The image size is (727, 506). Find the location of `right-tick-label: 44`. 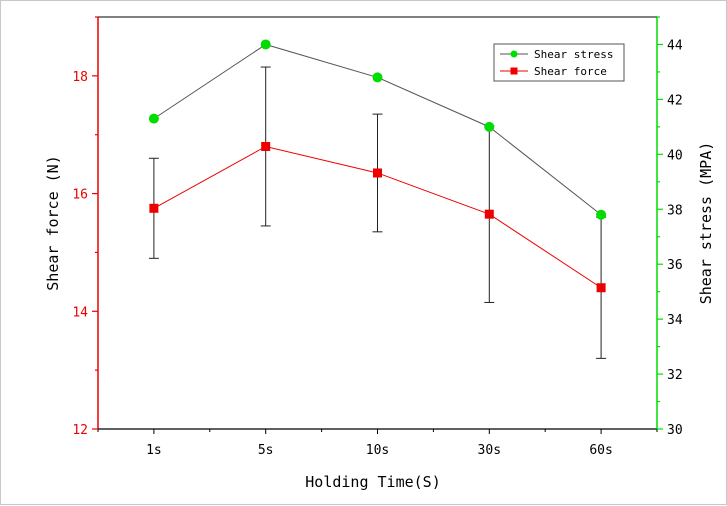

right-tick-label: 44 is located at coordinates (675, 45).